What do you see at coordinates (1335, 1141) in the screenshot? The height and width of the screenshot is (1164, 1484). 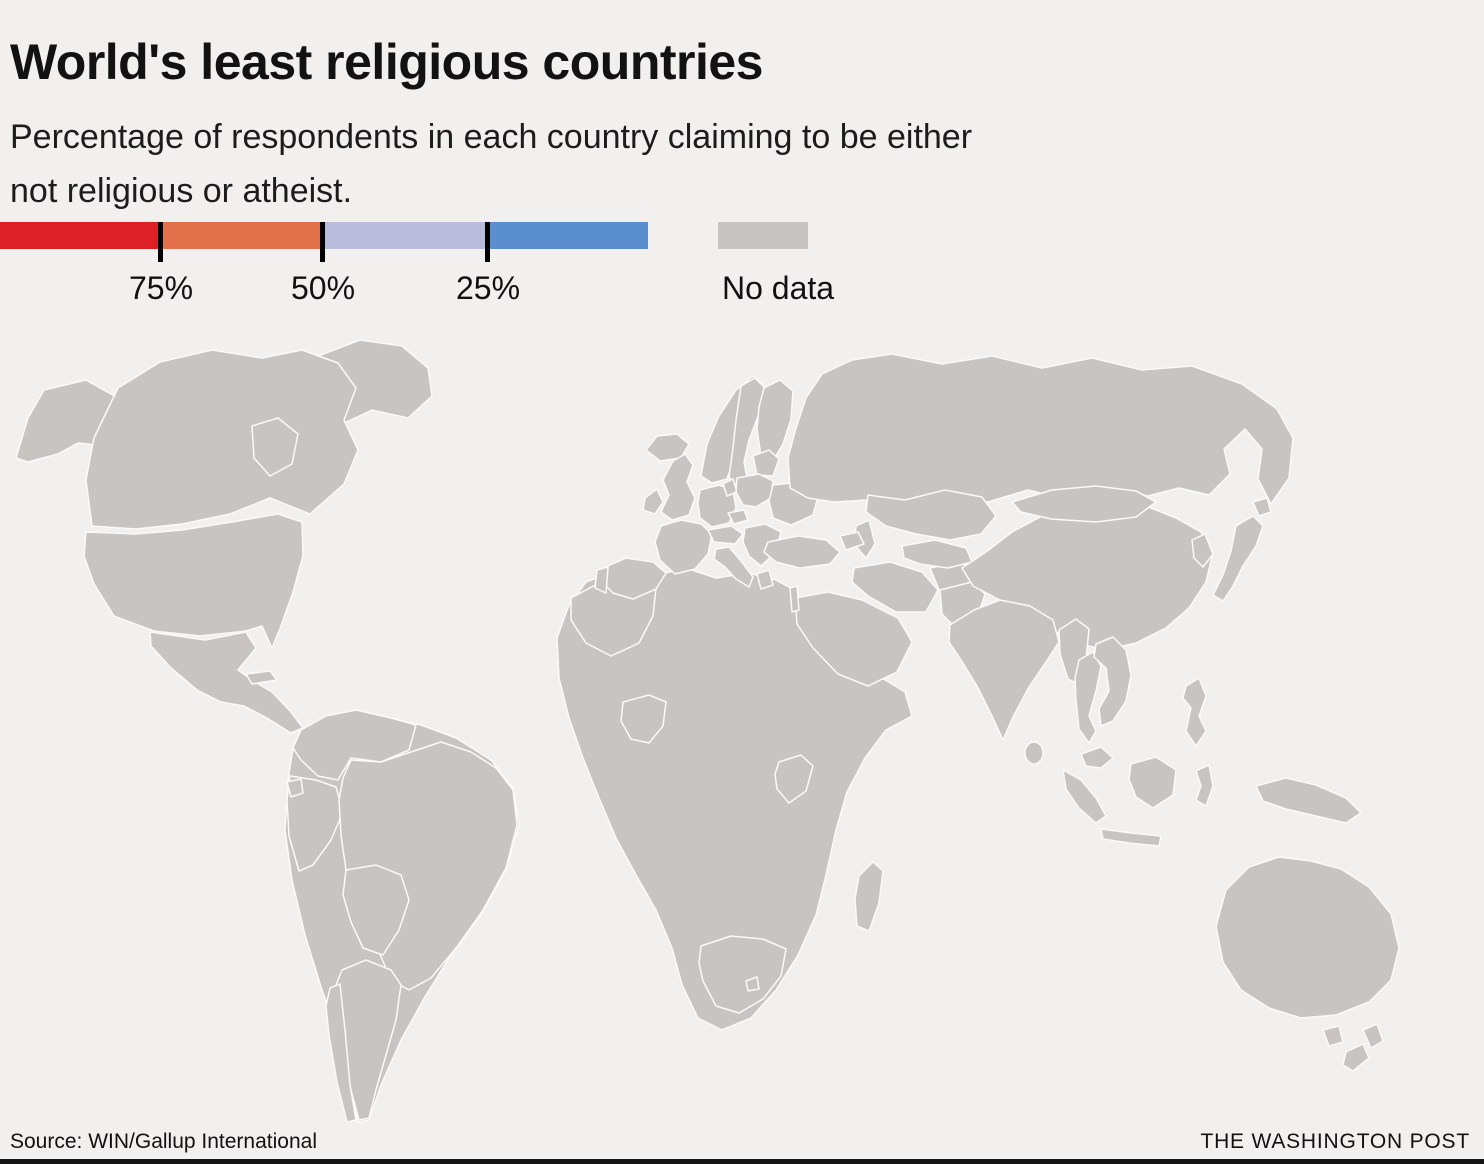 I see `publisher-credit: THE WASHINGTON POST` at bounding box center [1335, 1141].